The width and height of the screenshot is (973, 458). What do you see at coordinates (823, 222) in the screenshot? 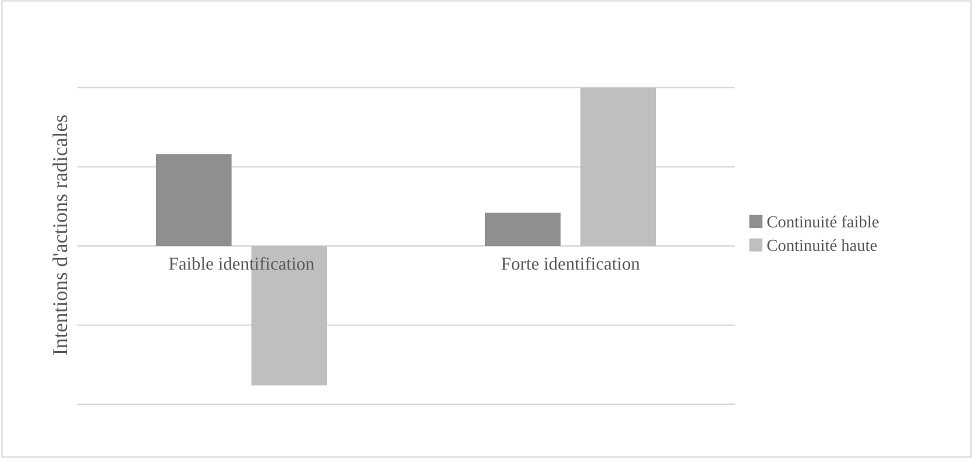
I see `legend-label: Continuité faible` at bounding box center [823, 222].